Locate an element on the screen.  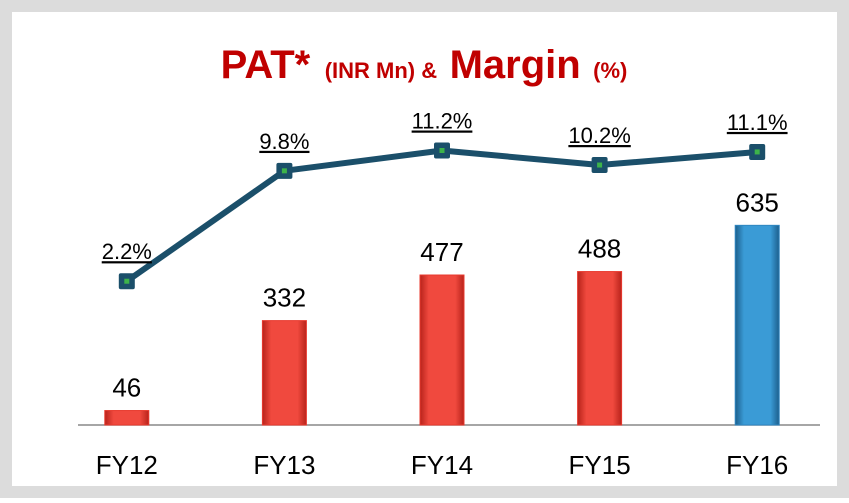
x-tick-label: FY14 is located at coordinates (442, 465).